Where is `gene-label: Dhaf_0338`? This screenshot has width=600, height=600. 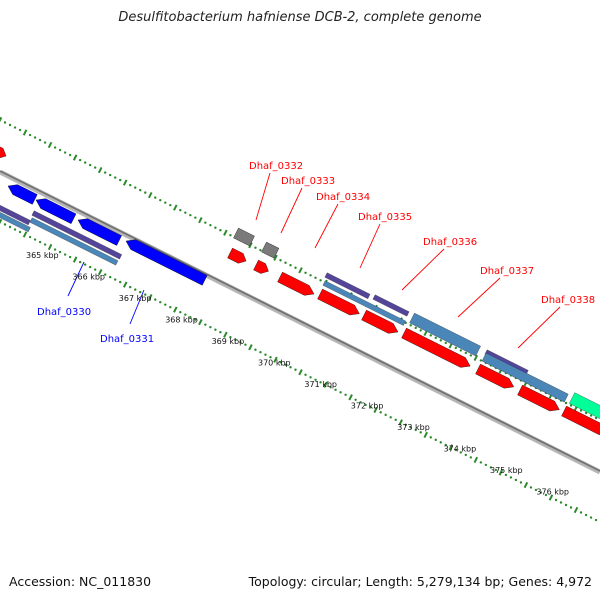 gene-label: Dhaf_0338 is located at coordinates (568, 300).